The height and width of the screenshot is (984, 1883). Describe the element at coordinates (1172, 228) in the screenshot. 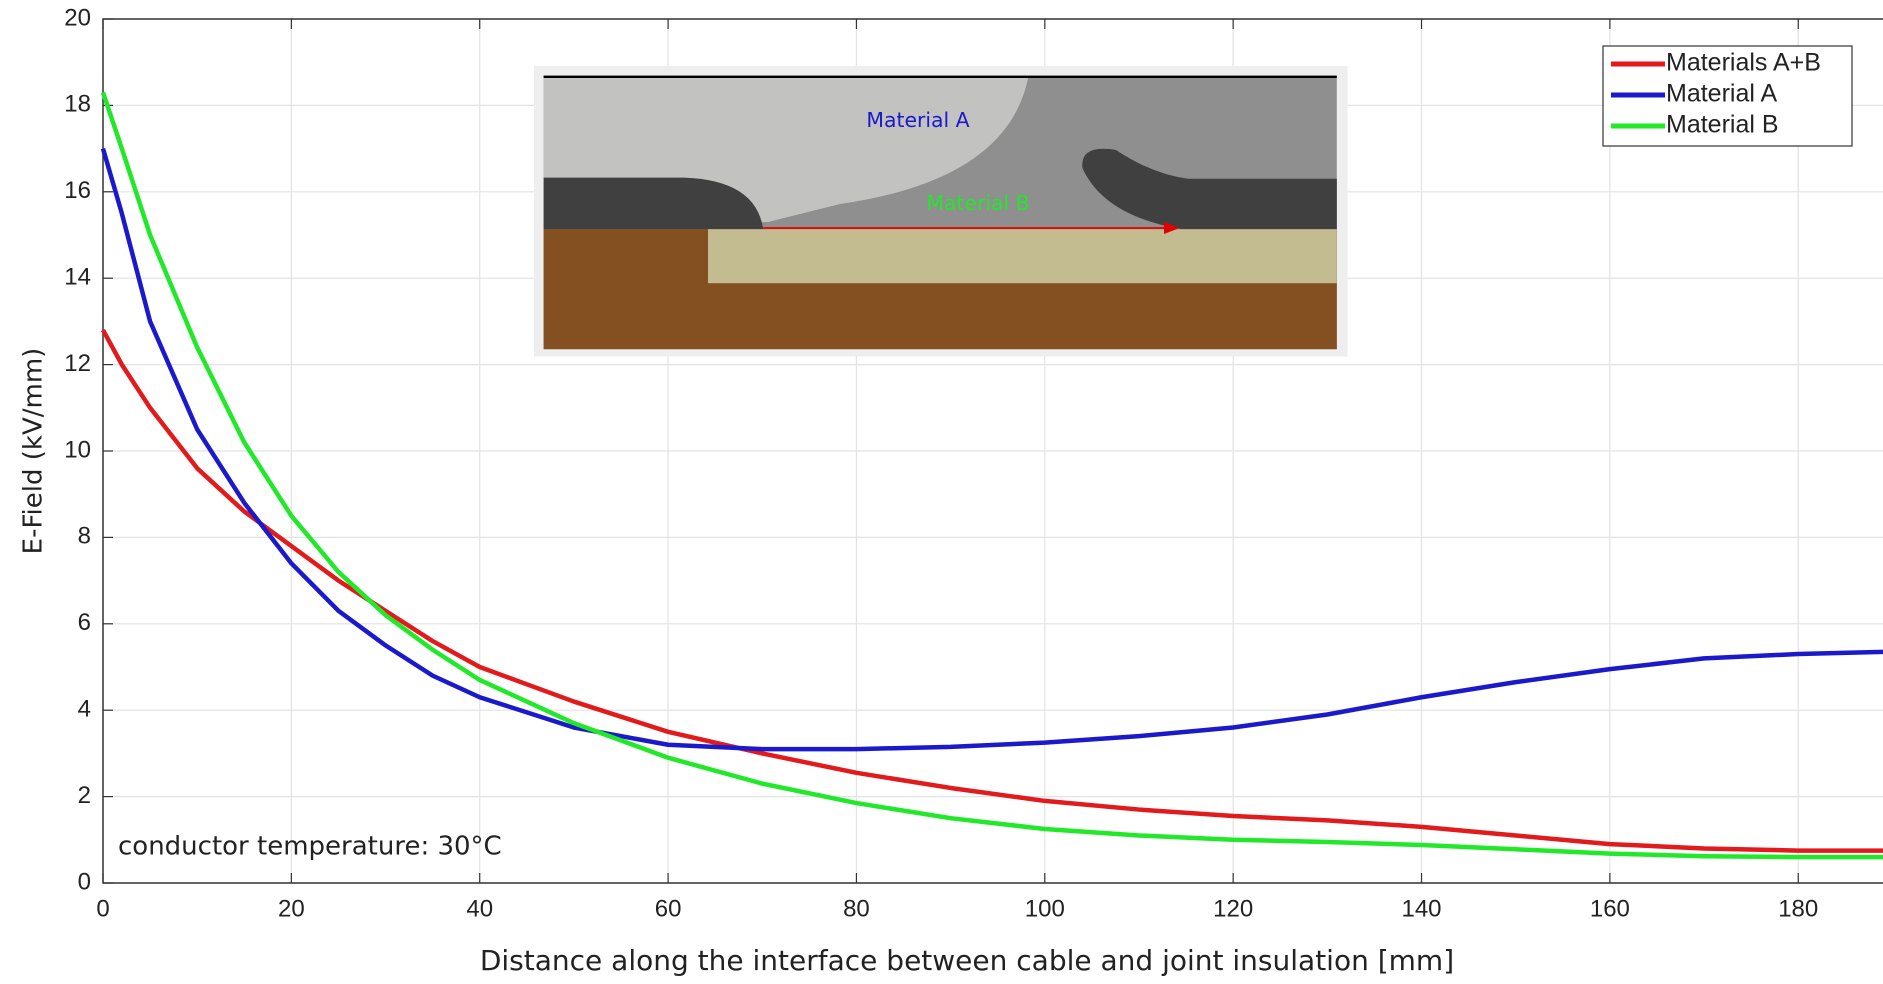

I see `arrow-head` at that location.